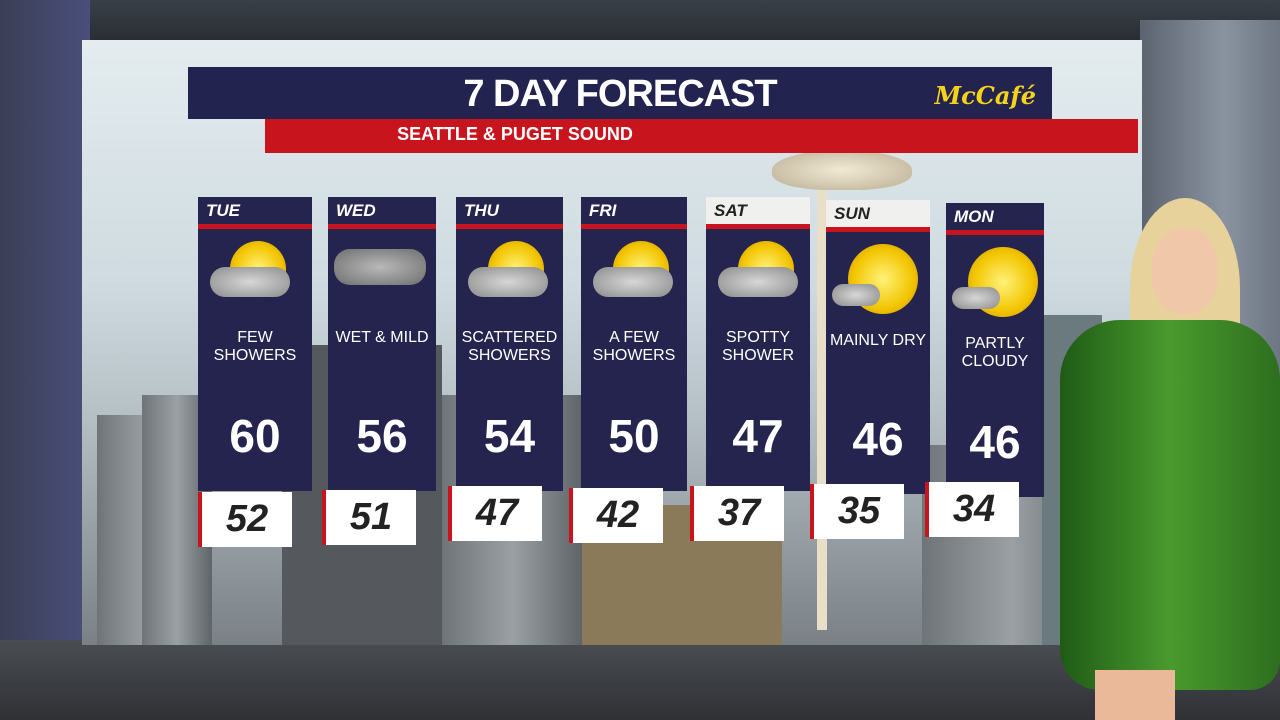 The width and height of the screenshot is (1280, 720). What do you see at coordinates (45, 350) in the screenshot?
I see `studio-wall` at bounding box center [45, 350].